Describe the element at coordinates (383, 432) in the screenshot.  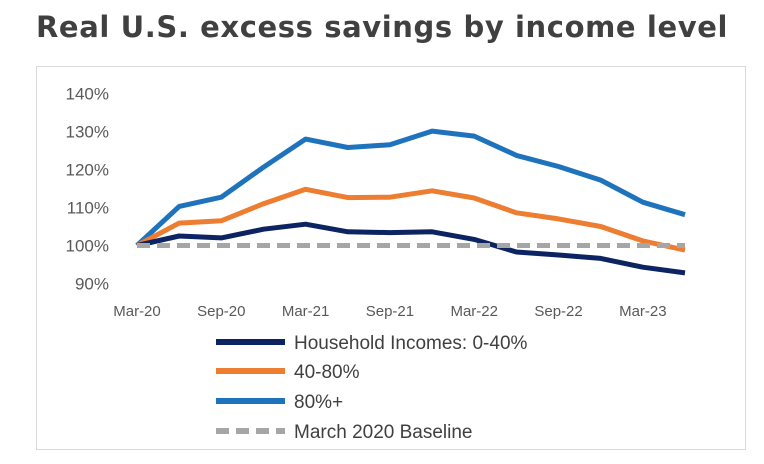
I see `legend-label: March 2020 Baseline` at that location.